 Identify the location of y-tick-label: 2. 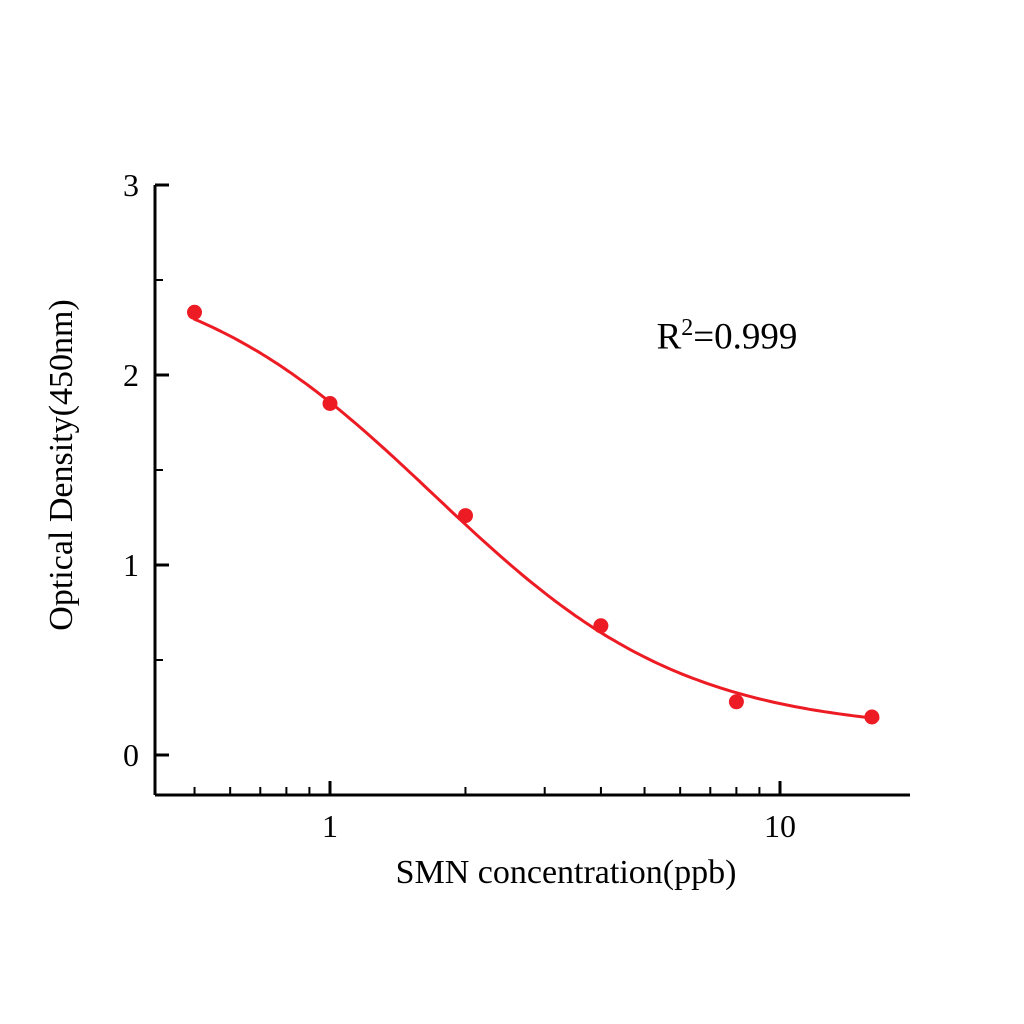
(131, 375).